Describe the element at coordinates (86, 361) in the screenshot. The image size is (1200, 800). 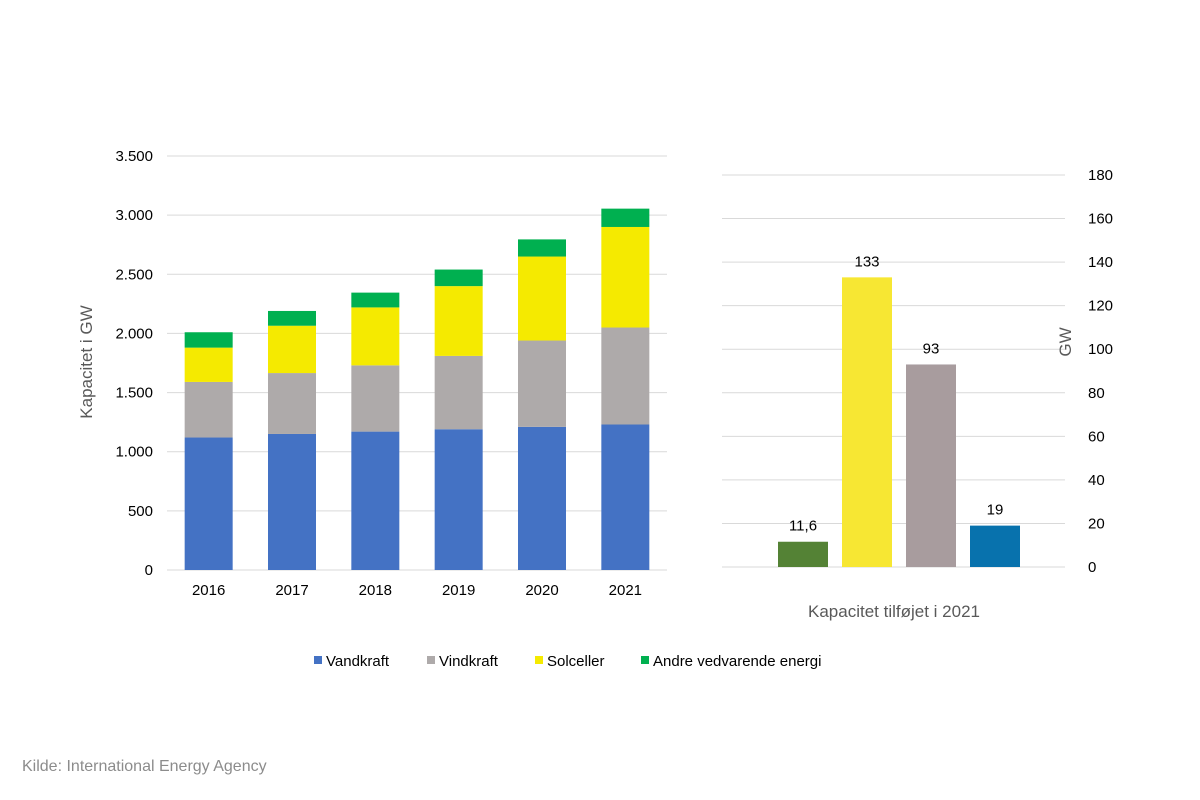
I see `left-y-axis-title: Kapacitet i GW` at that location.